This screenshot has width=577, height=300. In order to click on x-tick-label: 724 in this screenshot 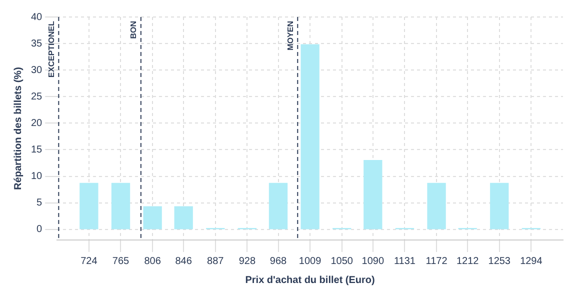, I will do `click(89, 261)`.